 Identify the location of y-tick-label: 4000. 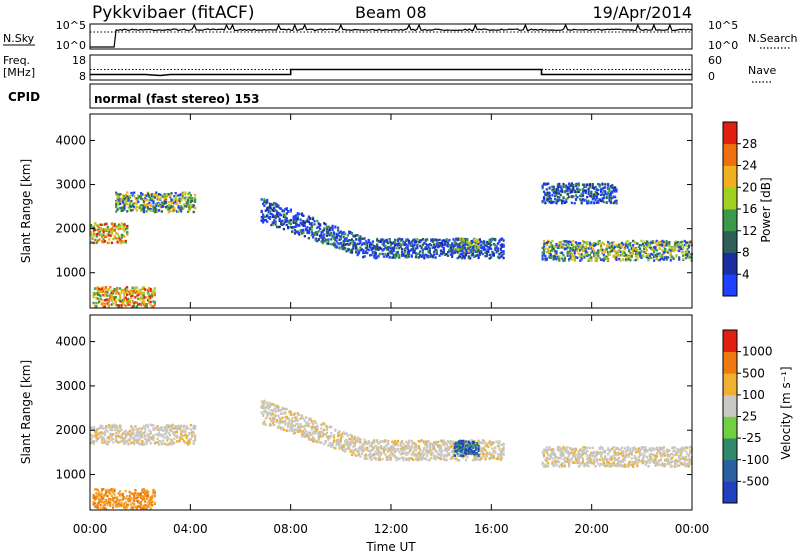
(70, 140).